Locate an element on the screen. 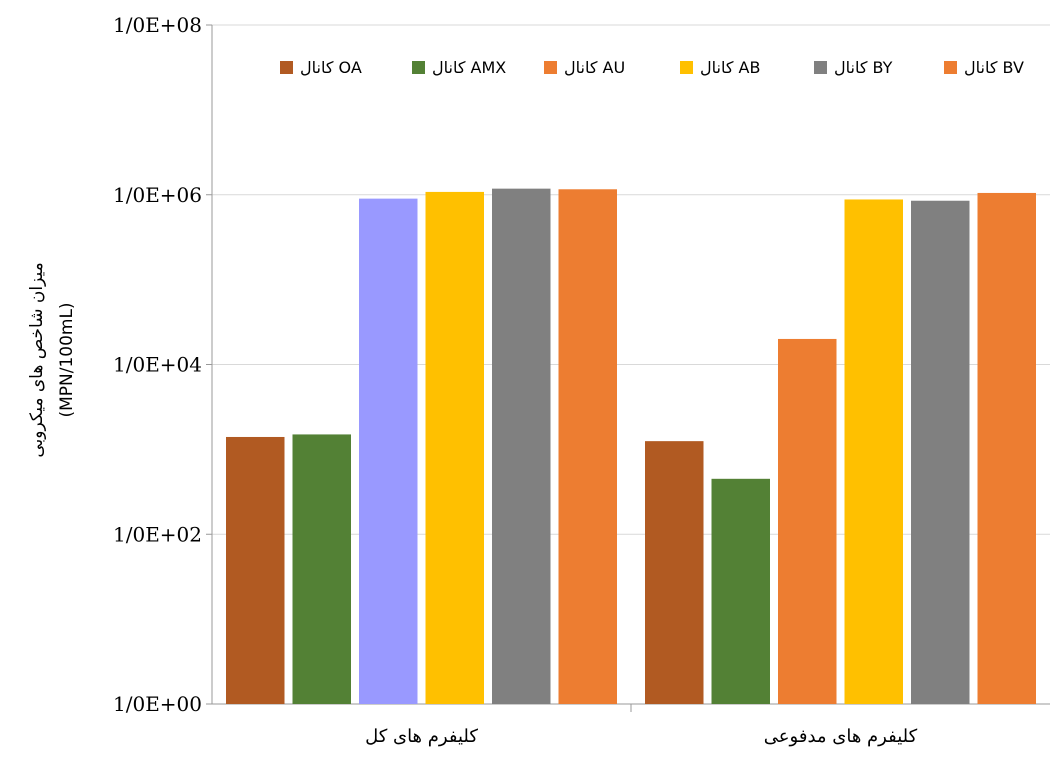  legend-label: کانال AMX is located at coordinates (469, 67).